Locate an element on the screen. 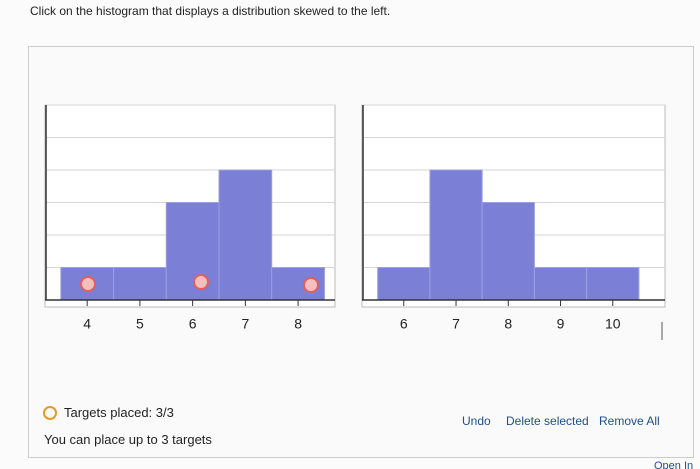 Image resolution: width=700 pixels, height=469 pixels. x-tick-label: 10 is located at coordinates (613, 324).